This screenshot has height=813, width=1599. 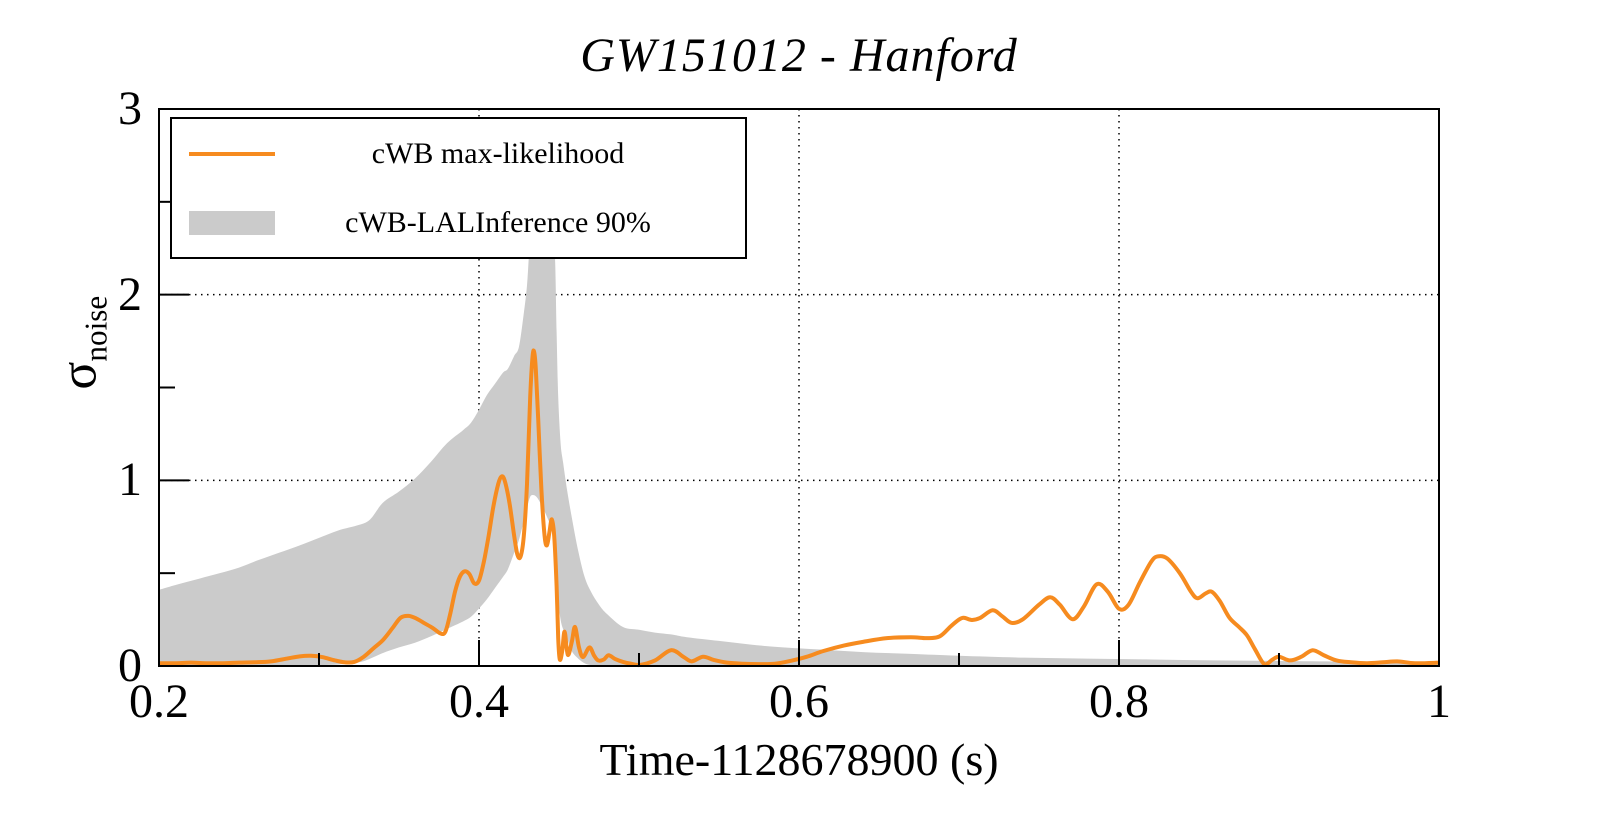 What do you see at coordinates (130, 108) in the screenshot?
I see `y-tick-label: 3` at bounding box center [130, 108].